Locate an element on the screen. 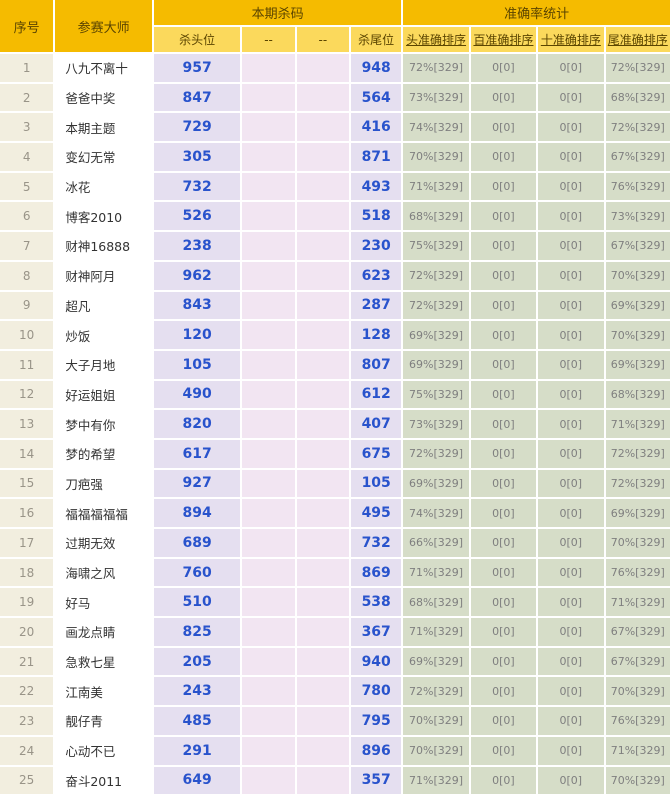 The image size is (670, 799). kill-head-value: 243 is located at coordinates (197, 691).